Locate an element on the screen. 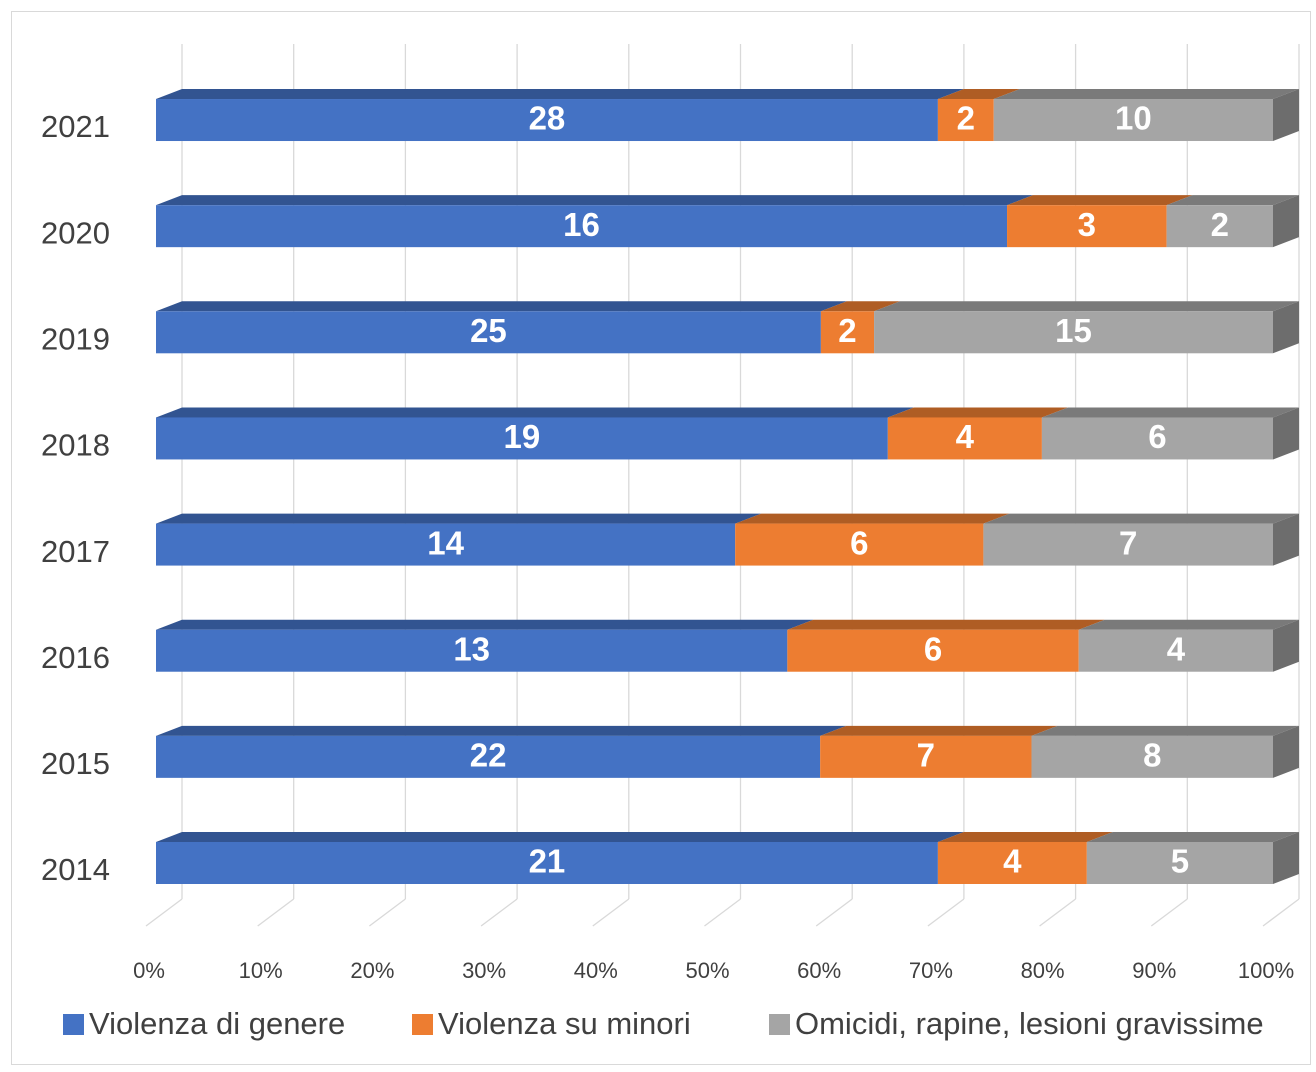 The image size is (1316, 1072). data-label: 14 is located at coordinates (445, 542).